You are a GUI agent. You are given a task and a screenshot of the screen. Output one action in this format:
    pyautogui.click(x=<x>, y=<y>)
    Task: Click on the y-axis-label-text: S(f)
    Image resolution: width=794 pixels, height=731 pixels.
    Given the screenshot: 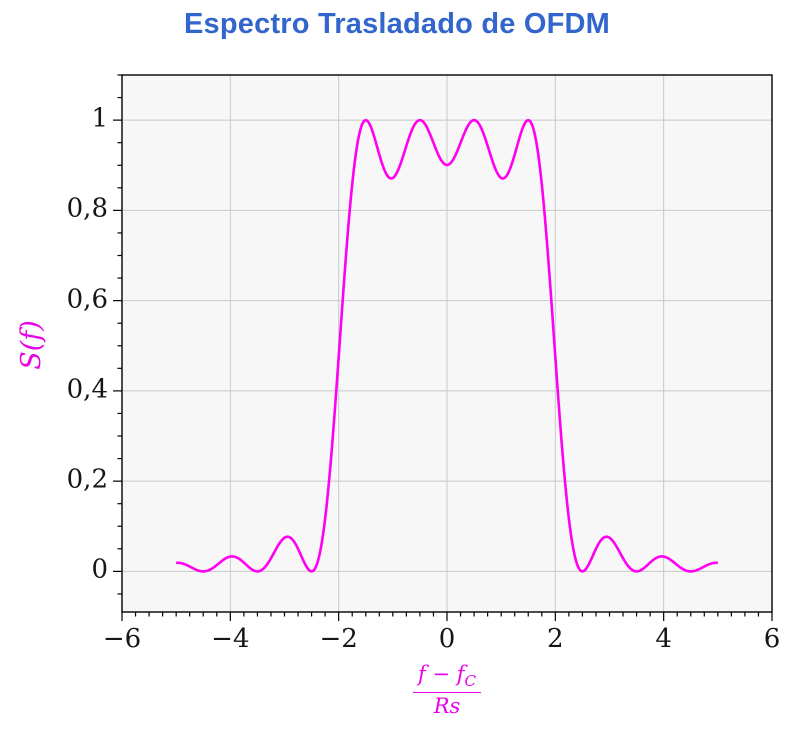 What is the action you would take?
    pyautogui.click(x=31, y=345)
    